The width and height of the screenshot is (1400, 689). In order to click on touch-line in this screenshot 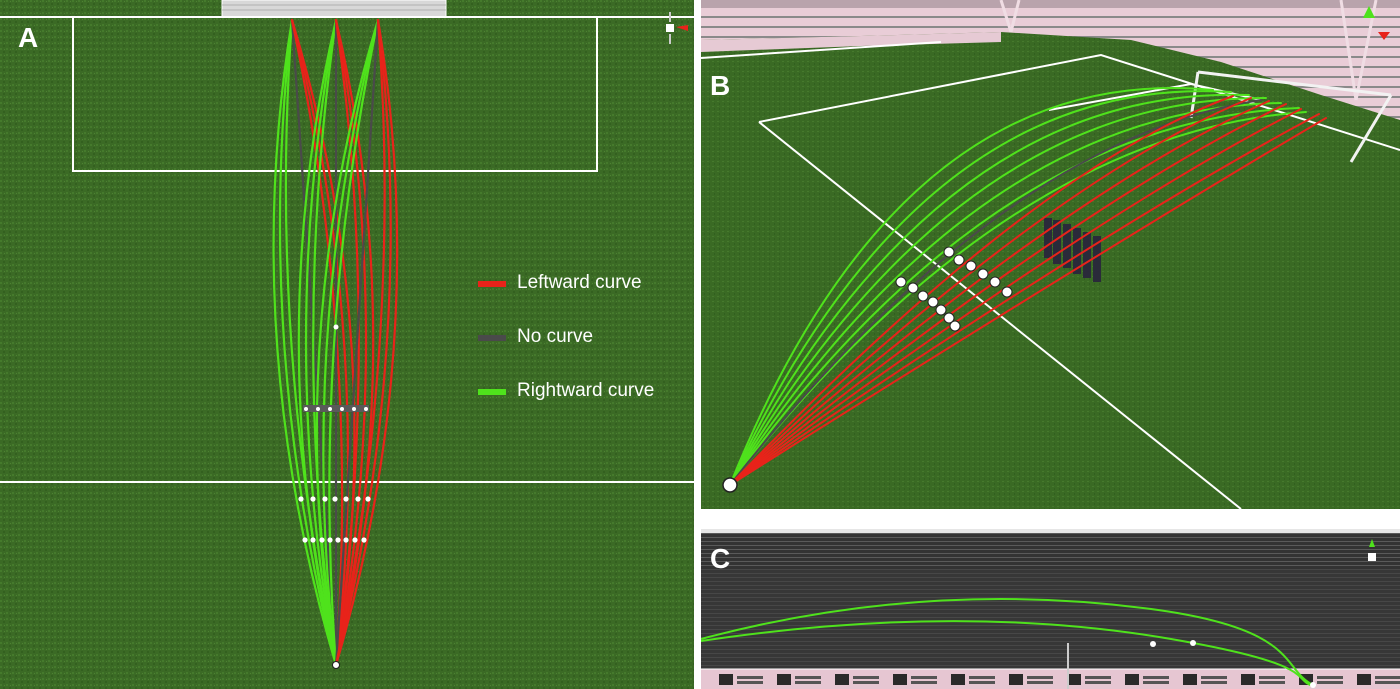, I will do `click(821, 50)`.